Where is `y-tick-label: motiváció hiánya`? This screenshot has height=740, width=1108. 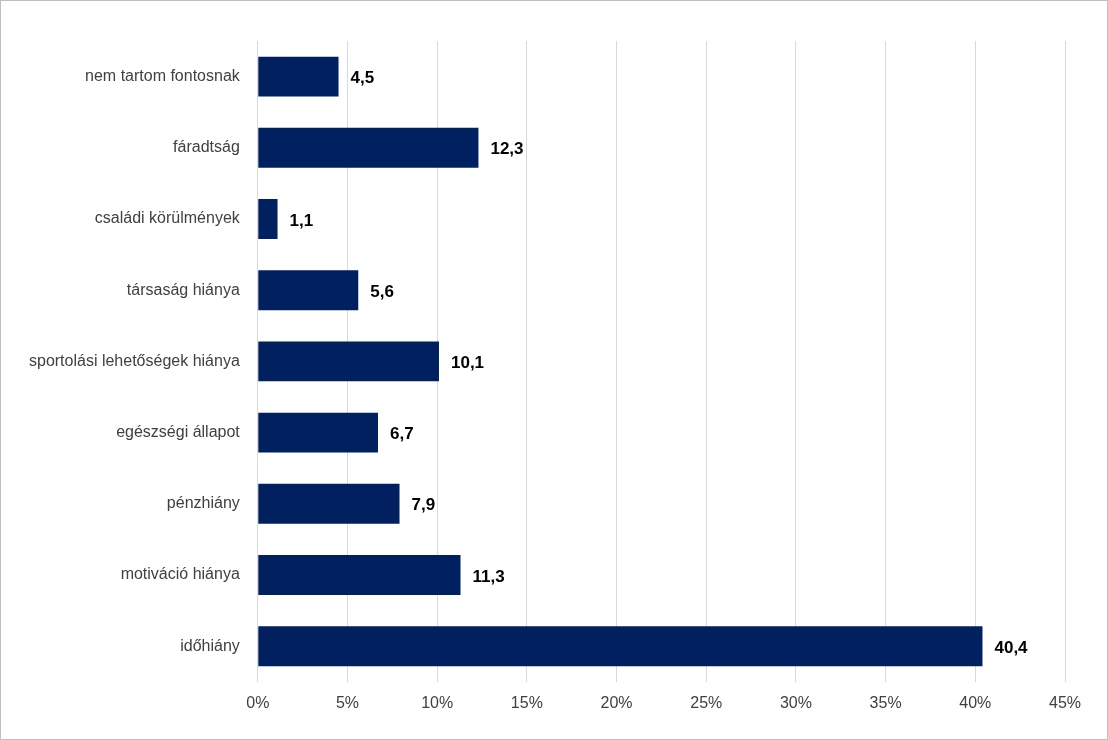
y-tick-label: motiváció hiánya is located at coordinates (180, 574).